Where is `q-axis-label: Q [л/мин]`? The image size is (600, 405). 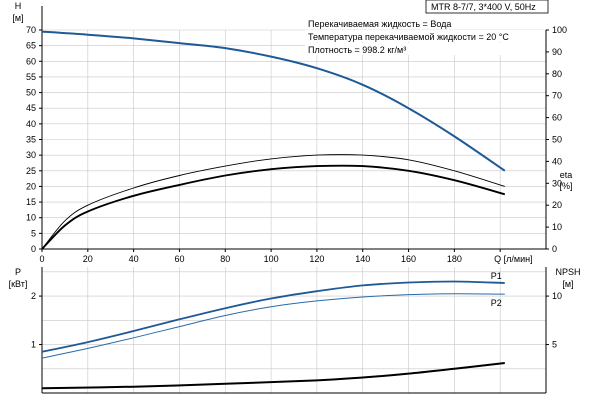 q-axis-label: Q [л/мин] is located at coordinates (513, 259).